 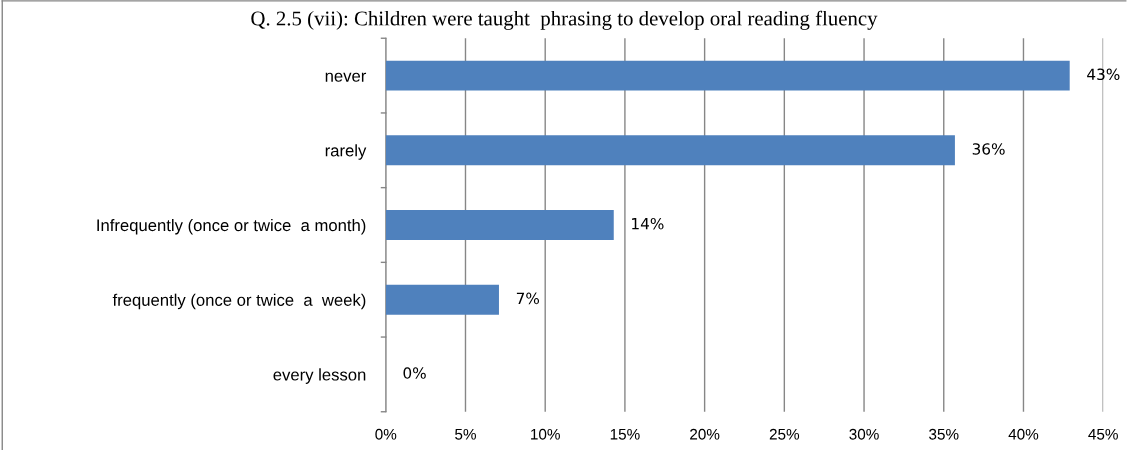 I want to click on x-tick-label: 30%, so click(x=864, y=434).